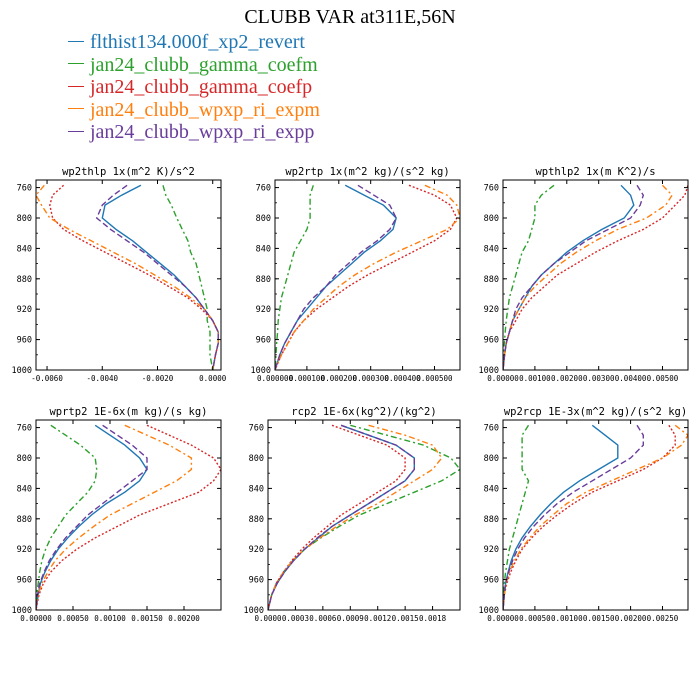 This screenshot has width=700, height=700. I want to click on y-tick-label: 880, so click(263, 280).